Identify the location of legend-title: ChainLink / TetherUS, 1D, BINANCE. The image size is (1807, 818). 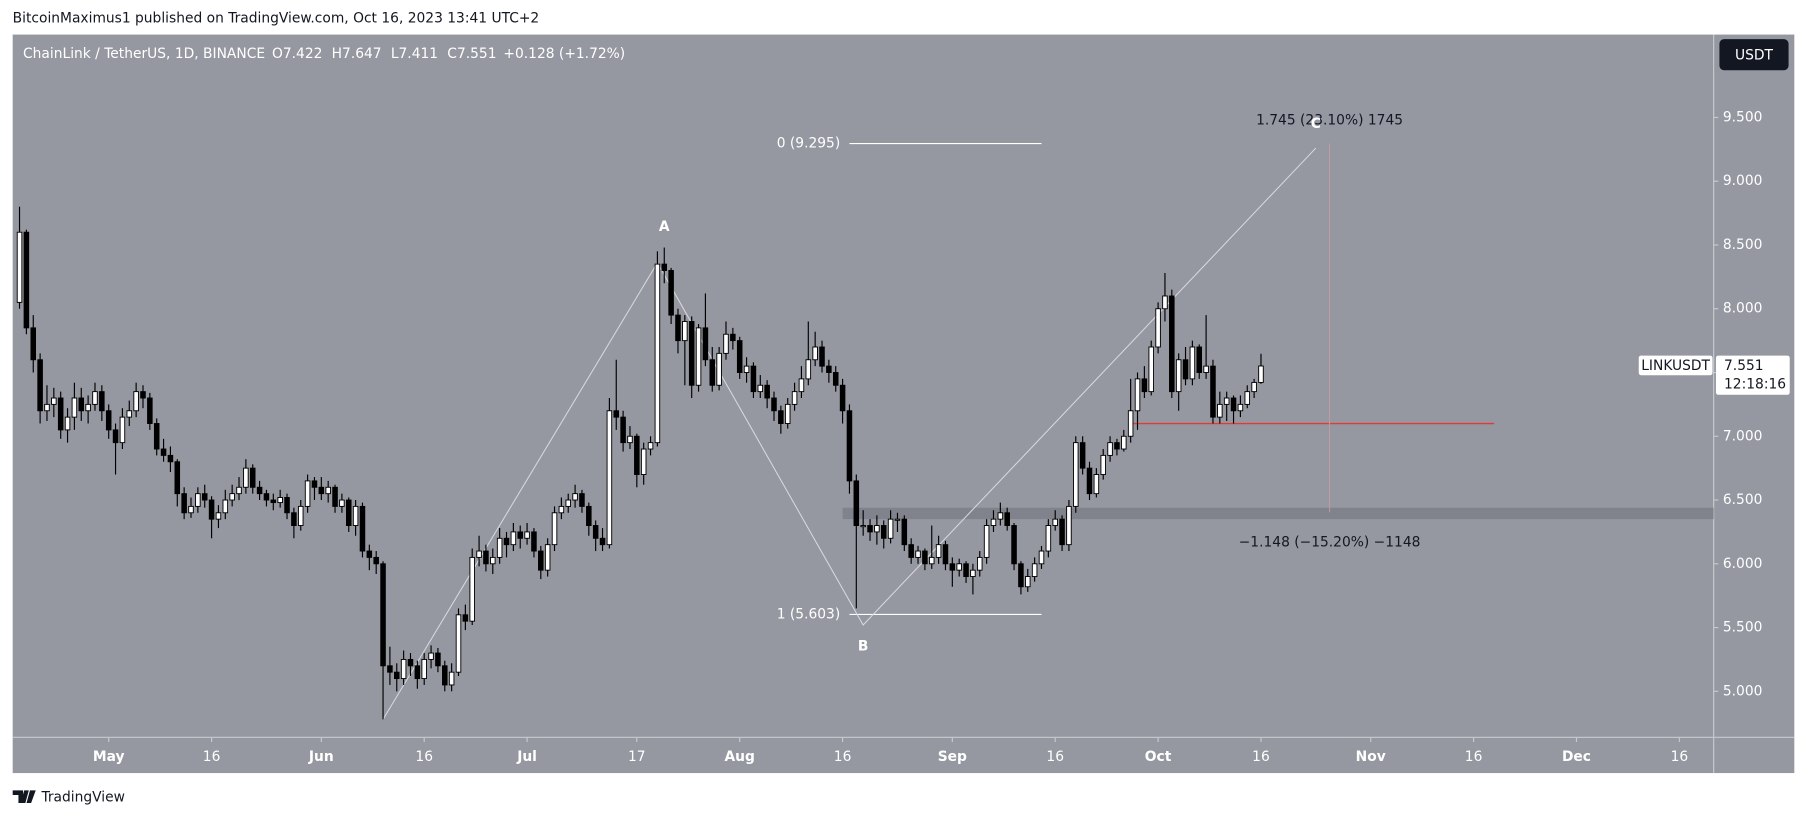
(144, 54).